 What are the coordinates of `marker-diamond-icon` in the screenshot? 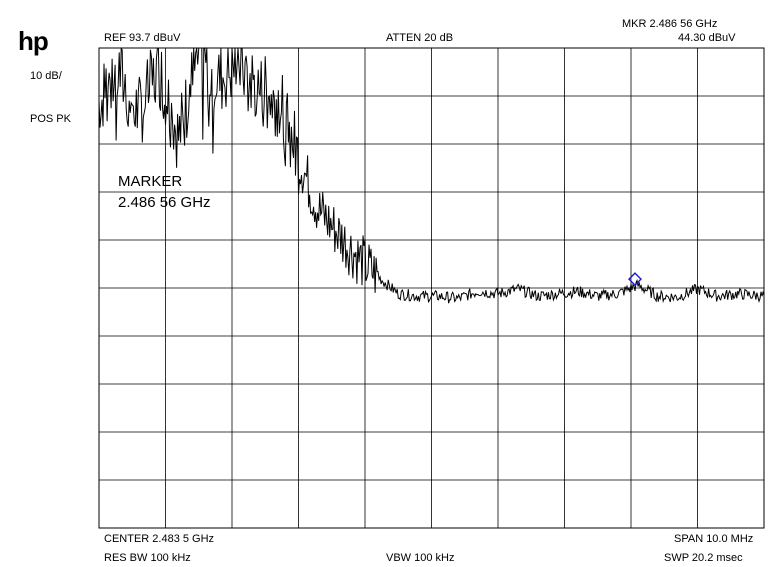 It's located at (635, 279).